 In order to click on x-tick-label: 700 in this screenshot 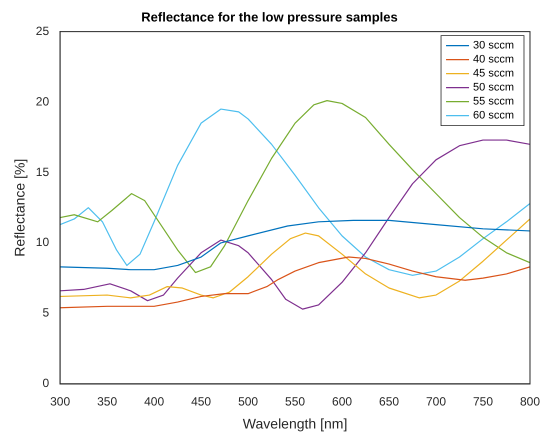, I will do `click(436, 401)`.